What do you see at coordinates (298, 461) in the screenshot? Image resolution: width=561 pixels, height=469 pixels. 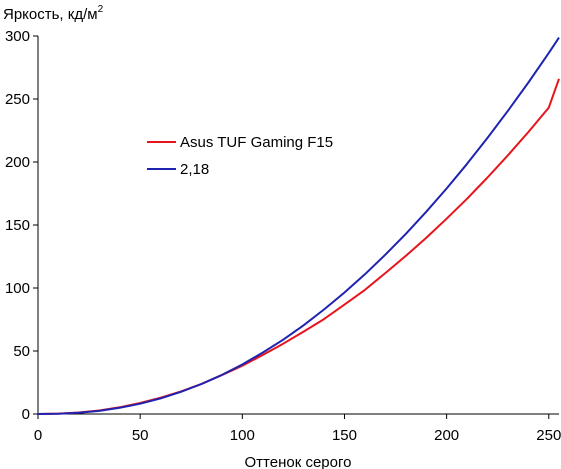 I see `x-axis-title: Оттенок серого` at bounding box center [298, 461].